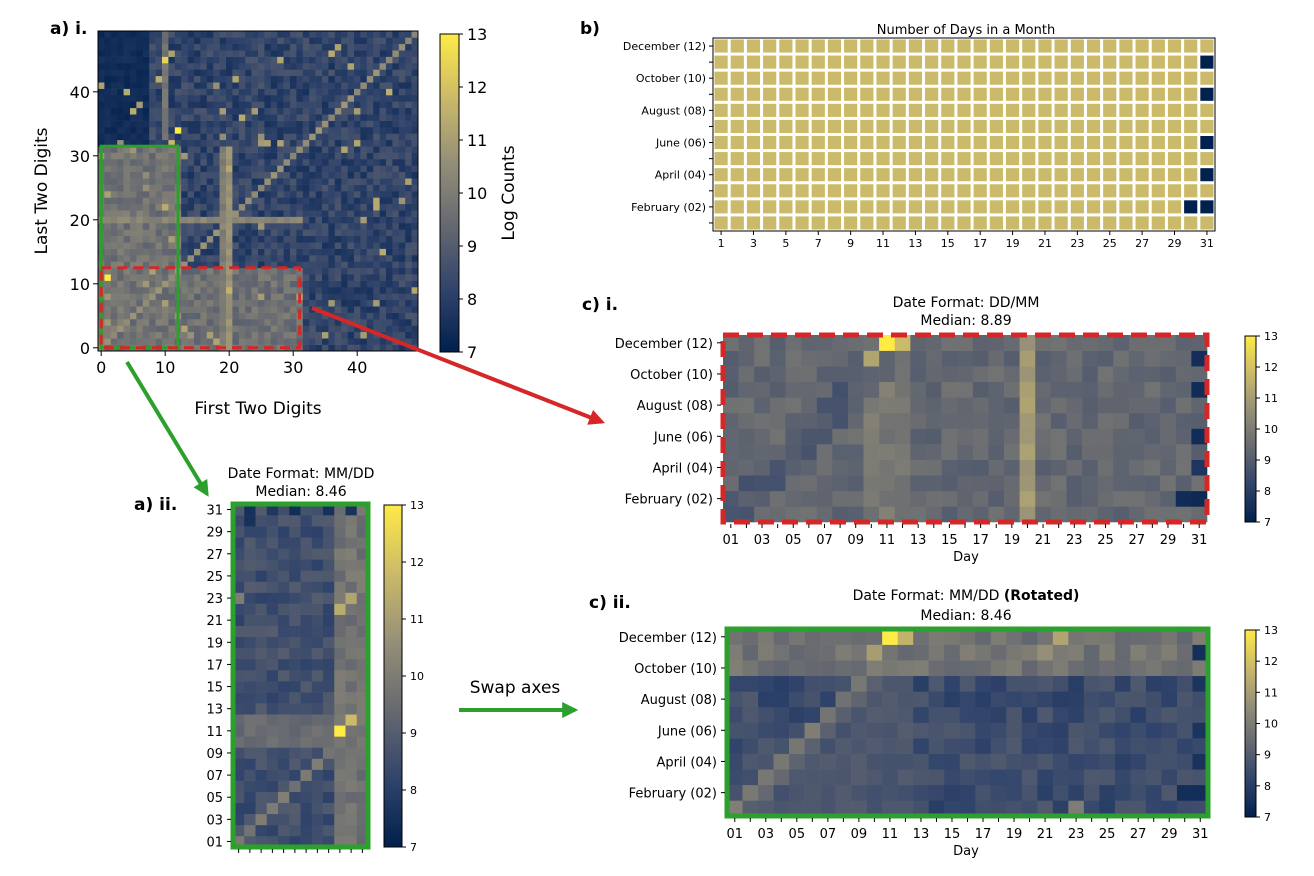 Image resolution: width=1314 pixels, height=876 pixels. What do you see at coordinates (675, 406) in the screenshot?
I see `y-tick-label: August (08)` at bounding box center [675, 406].